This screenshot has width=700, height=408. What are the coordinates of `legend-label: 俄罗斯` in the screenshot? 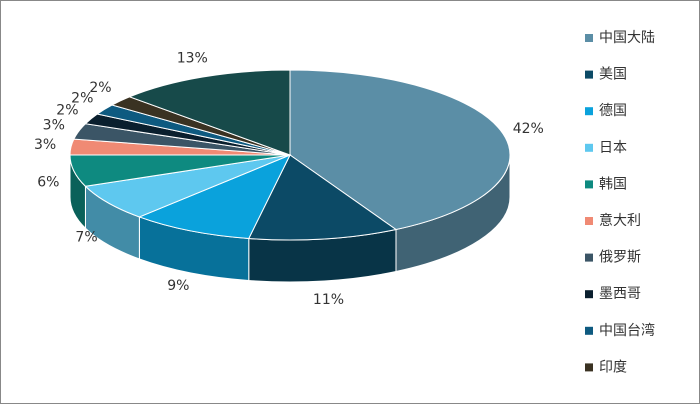 It's located at (620, 258).